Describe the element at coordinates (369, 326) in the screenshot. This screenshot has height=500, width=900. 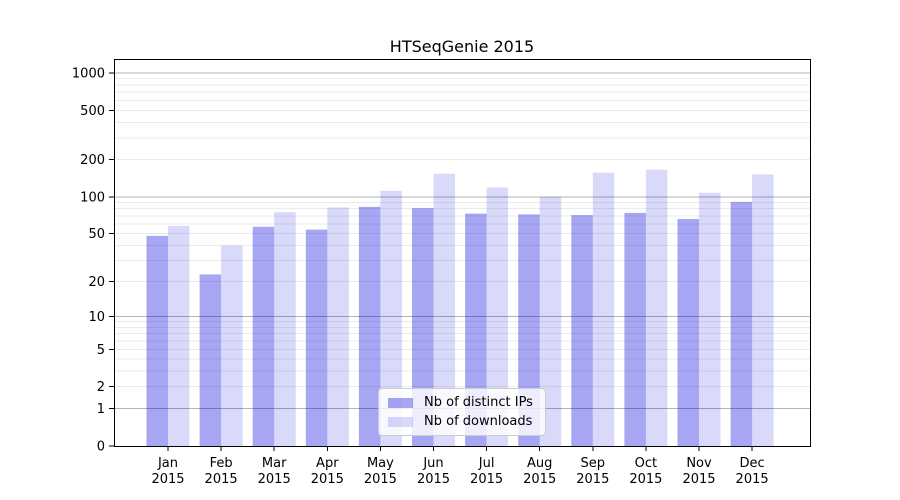
I see `bar-distinct-ips-may` at that location.